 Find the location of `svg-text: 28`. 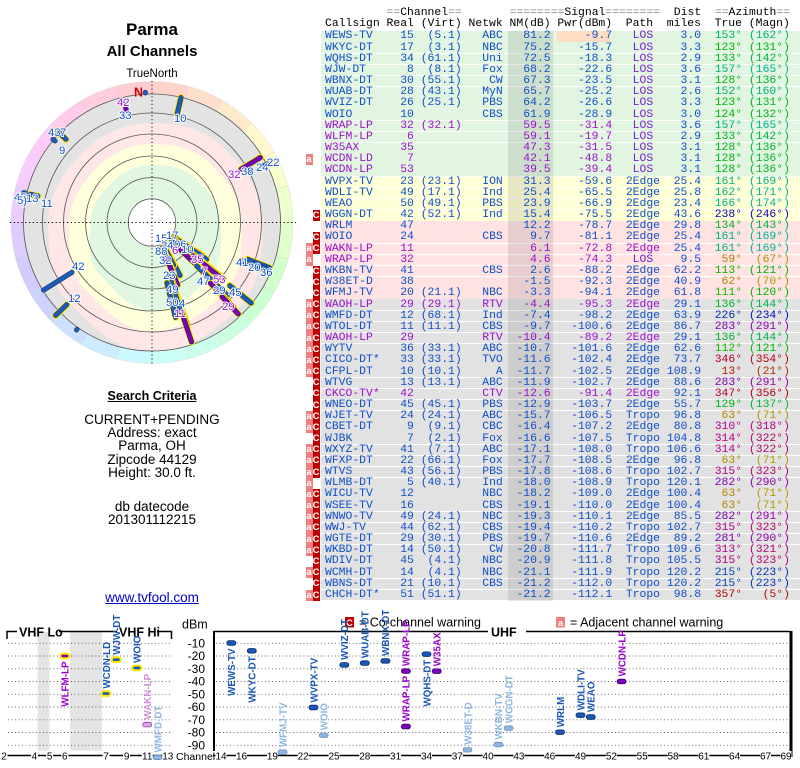

svg-text: 28 is located at coordinates (365, 757).